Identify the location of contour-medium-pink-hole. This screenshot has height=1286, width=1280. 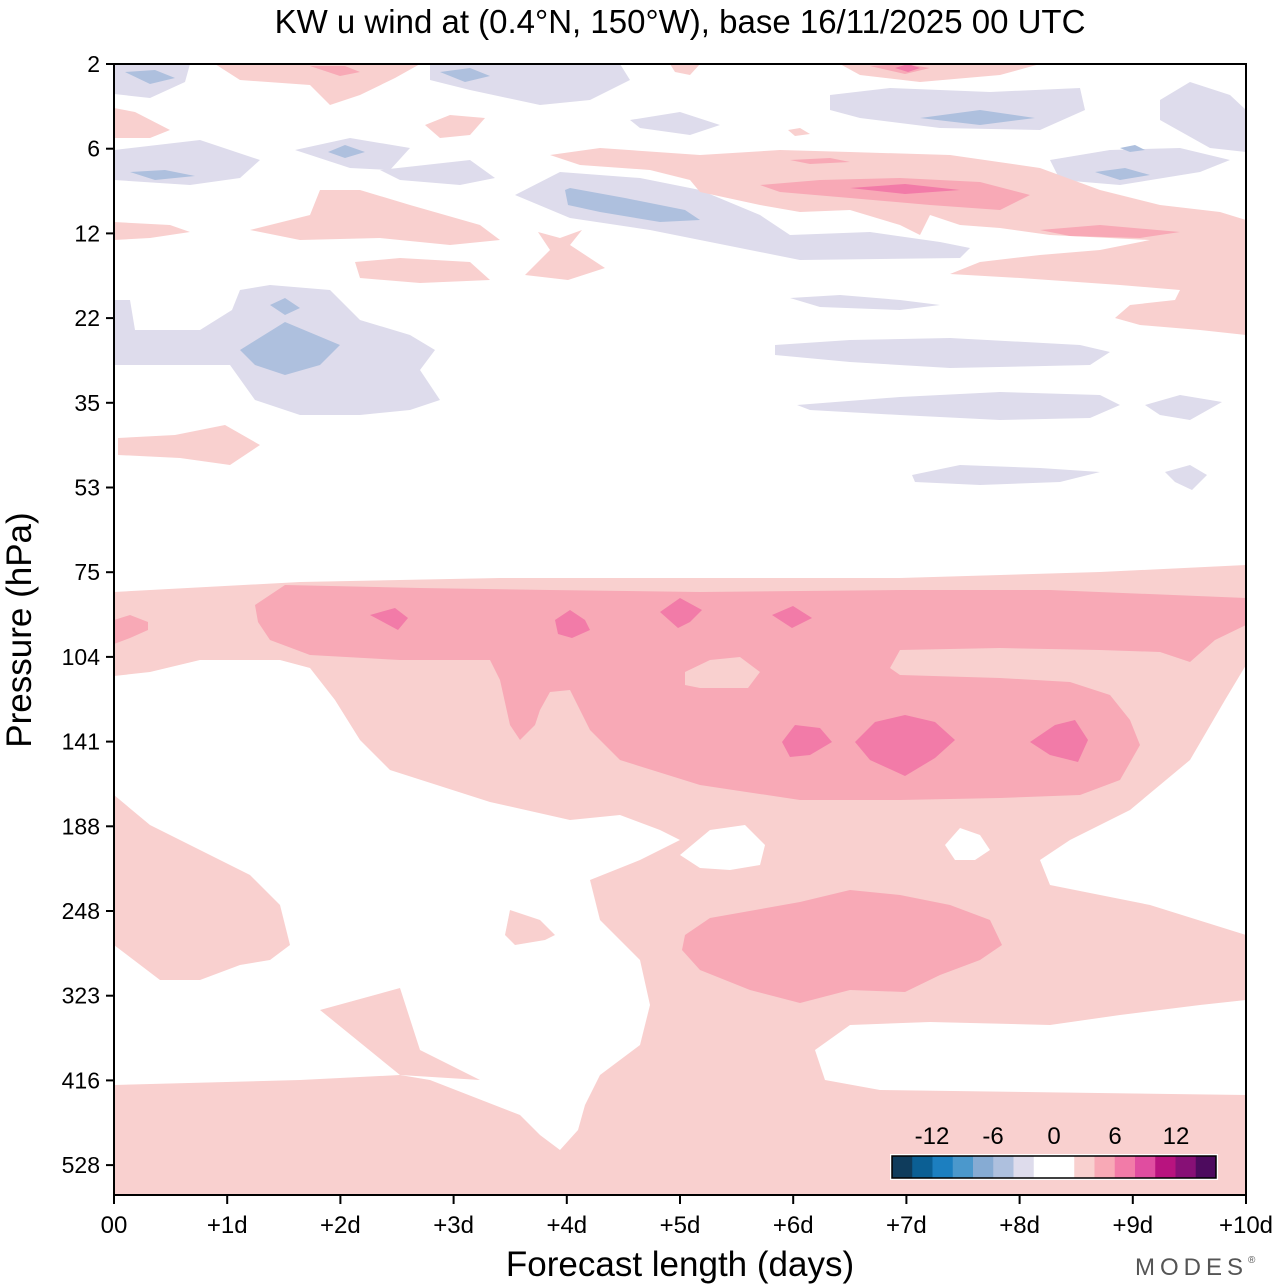
(722, 672).